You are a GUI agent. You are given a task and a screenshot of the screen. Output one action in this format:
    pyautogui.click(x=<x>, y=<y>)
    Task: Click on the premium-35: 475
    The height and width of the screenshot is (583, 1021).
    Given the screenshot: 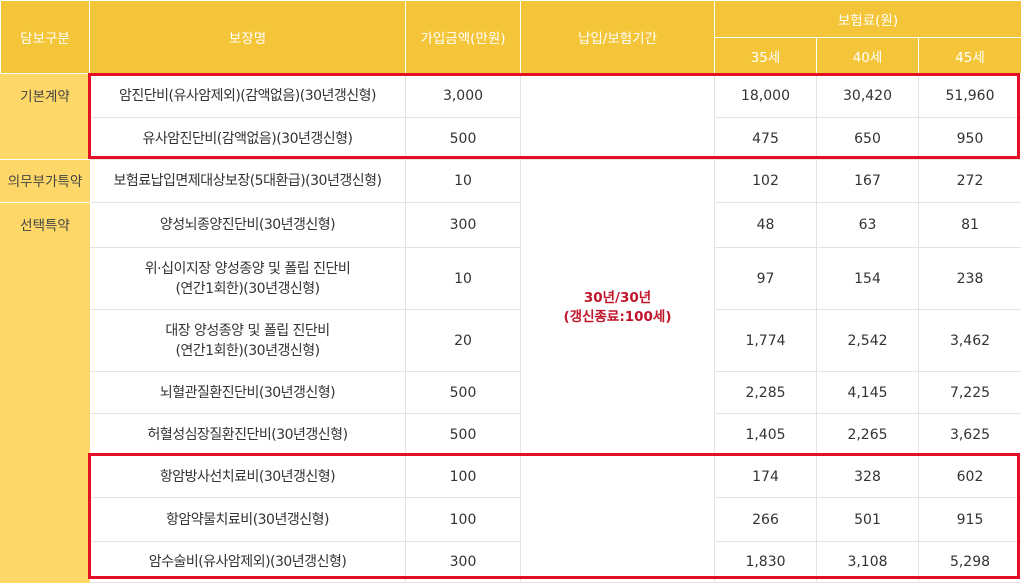 What is the action you would take?
    pyautogui.click(x=766, y=139)
    